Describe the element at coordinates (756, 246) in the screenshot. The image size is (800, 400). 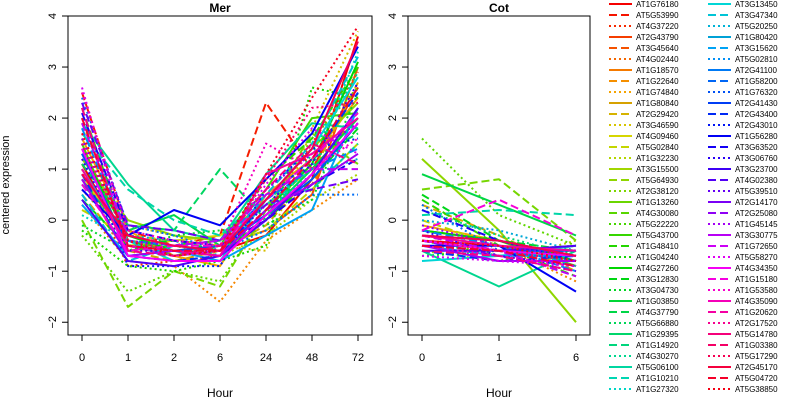
I see `legend-entry-label: AT1G72650` at that location.